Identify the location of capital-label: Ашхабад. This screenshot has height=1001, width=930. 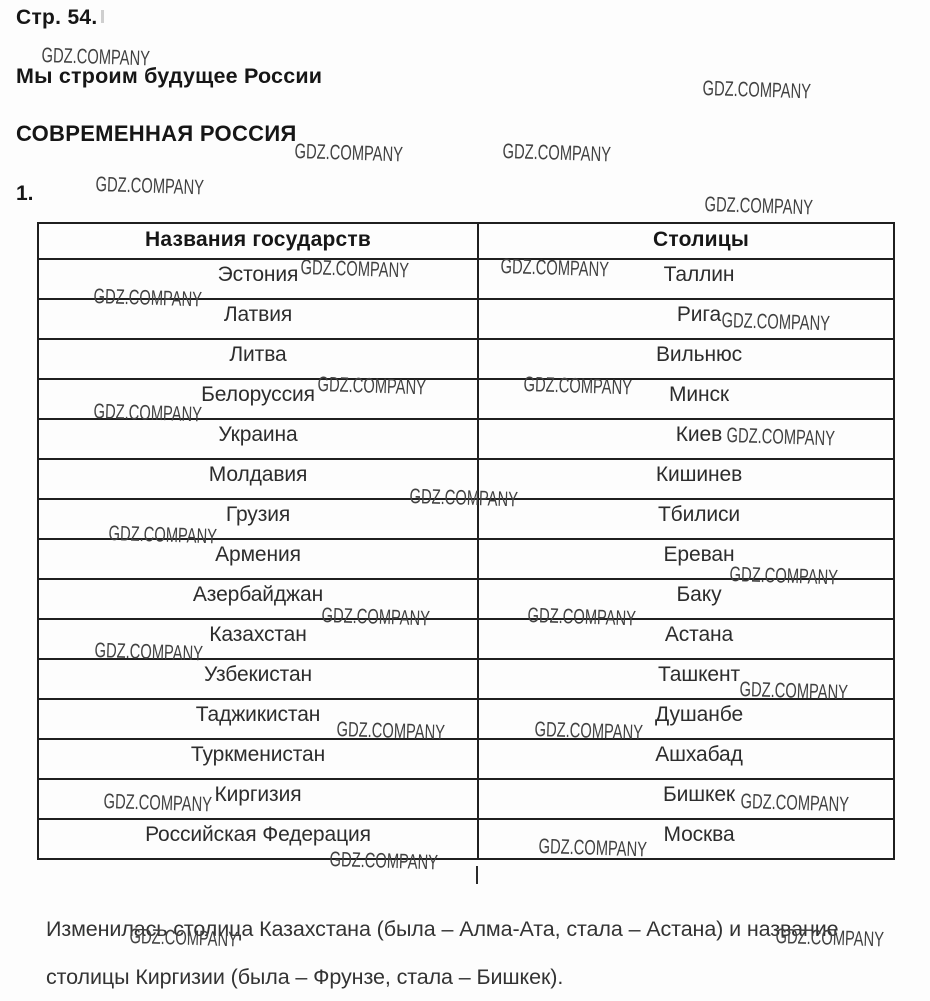
(699, 754).